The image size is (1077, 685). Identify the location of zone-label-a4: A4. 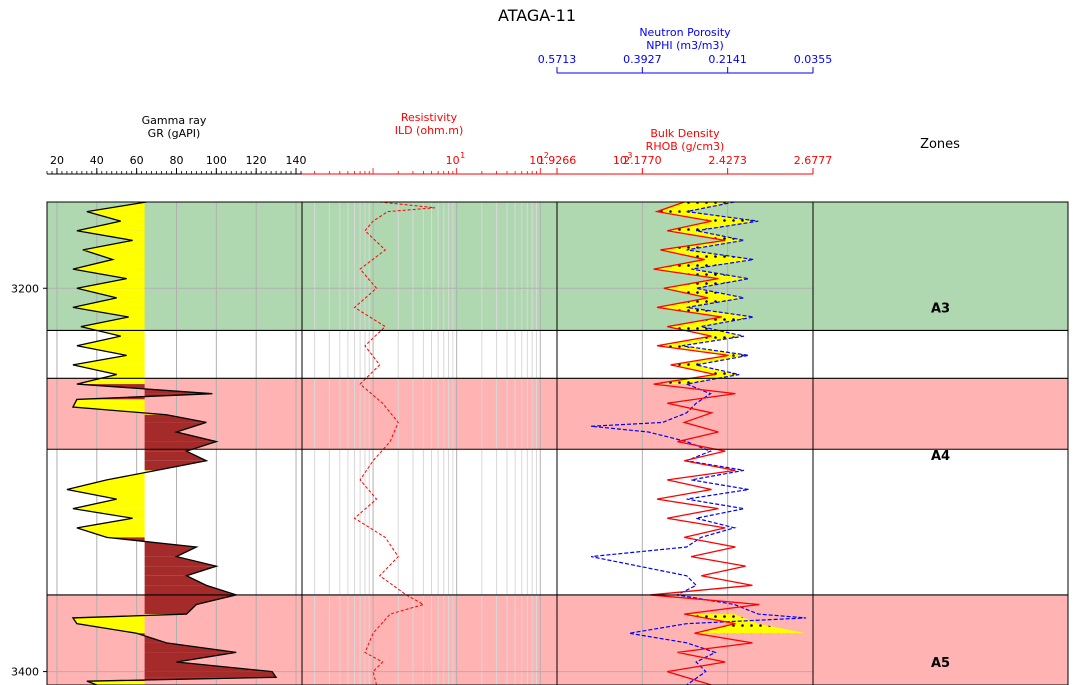
(940, 456).